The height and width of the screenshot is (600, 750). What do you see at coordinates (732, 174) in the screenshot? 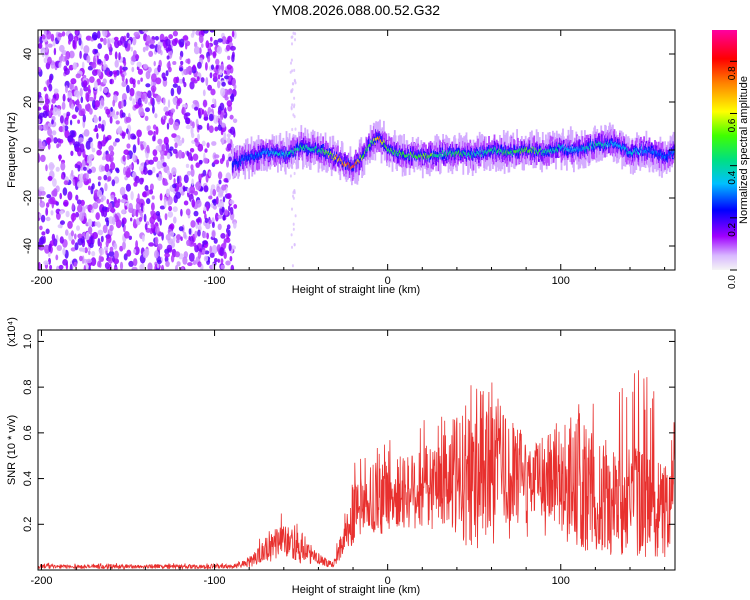
I see `colorbar-ticks: 0.0 0.2 0.4 0.6 0.8` at bounding box center [732, 174].